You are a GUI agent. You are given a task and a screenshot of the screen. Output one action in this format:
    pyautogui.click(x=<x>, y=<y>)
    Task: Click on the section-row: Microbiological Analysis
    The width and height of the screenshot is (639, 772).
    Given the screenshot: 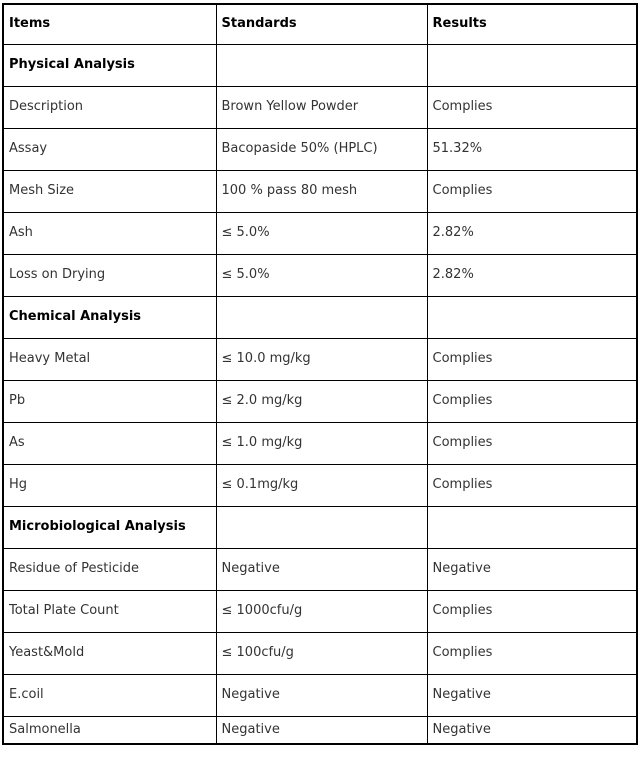 What is the action you would take?
    pyautogui.click(x=320, y=527)
    